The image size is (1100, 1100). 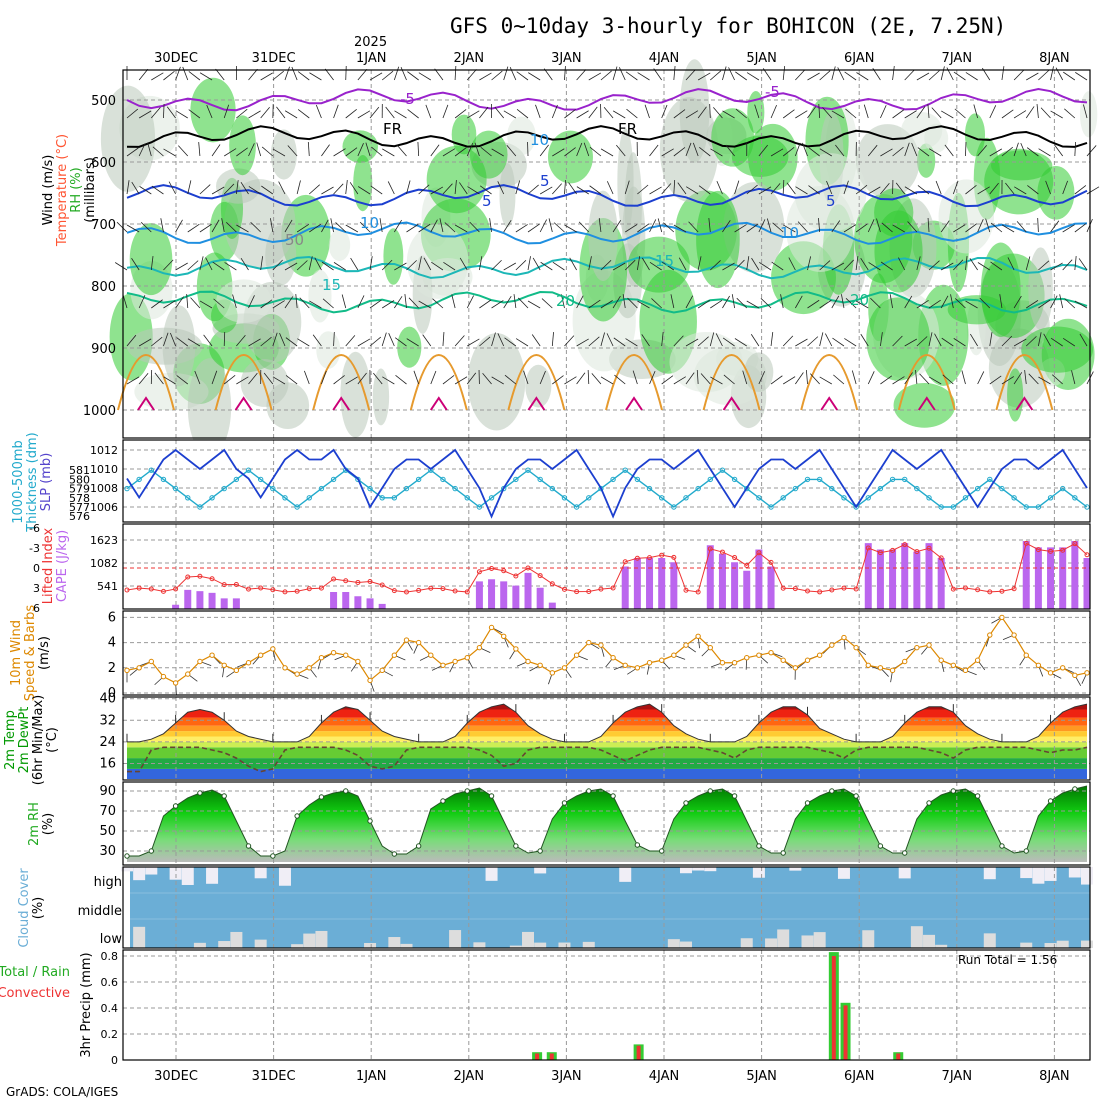 What do you see at coordinates (104, 450) in the screenshot?
I see `slp-tick-label: 1012` at bounding box center [104, 450].